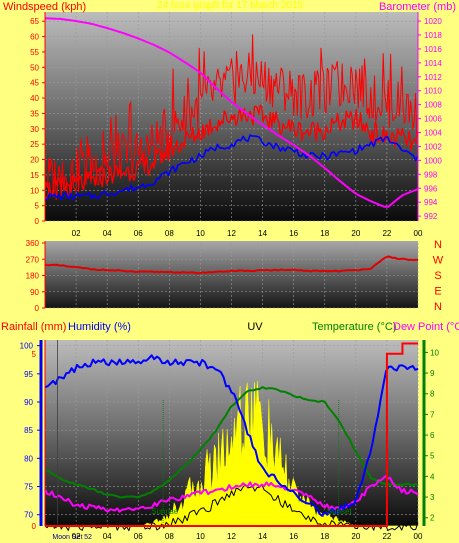 Image resolution: width=459 pixels, height=543 pixels. Describe the element at coordinates (34, 52) in the screenshot. I see `wind-tick-label: 55` at that location.